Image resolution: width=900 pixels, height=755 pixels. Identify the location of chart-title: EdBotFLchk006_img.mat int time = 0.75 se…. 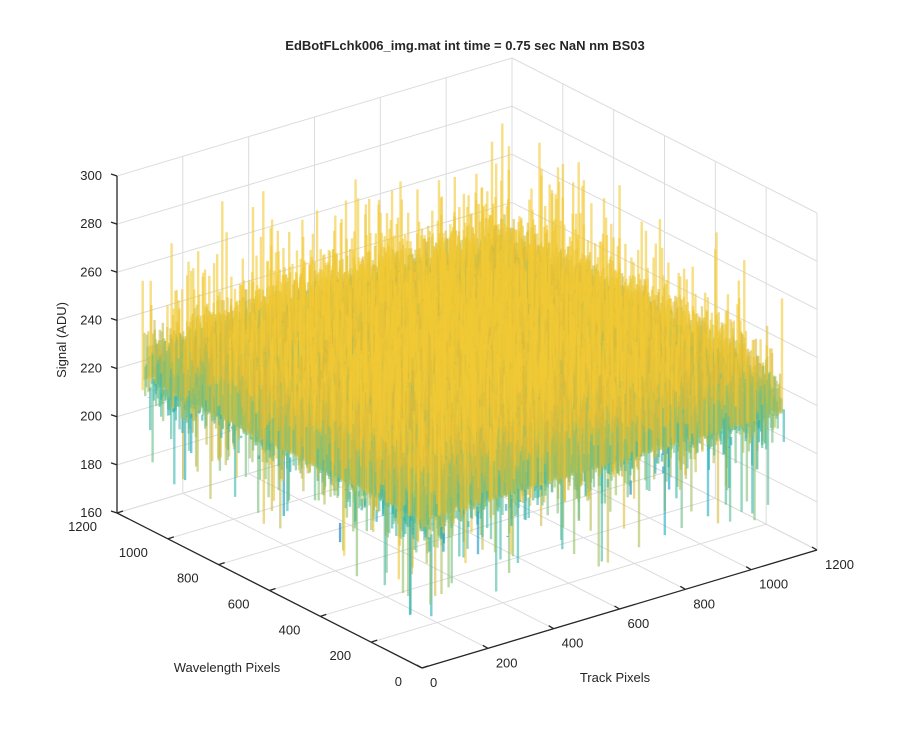
(464, 45).